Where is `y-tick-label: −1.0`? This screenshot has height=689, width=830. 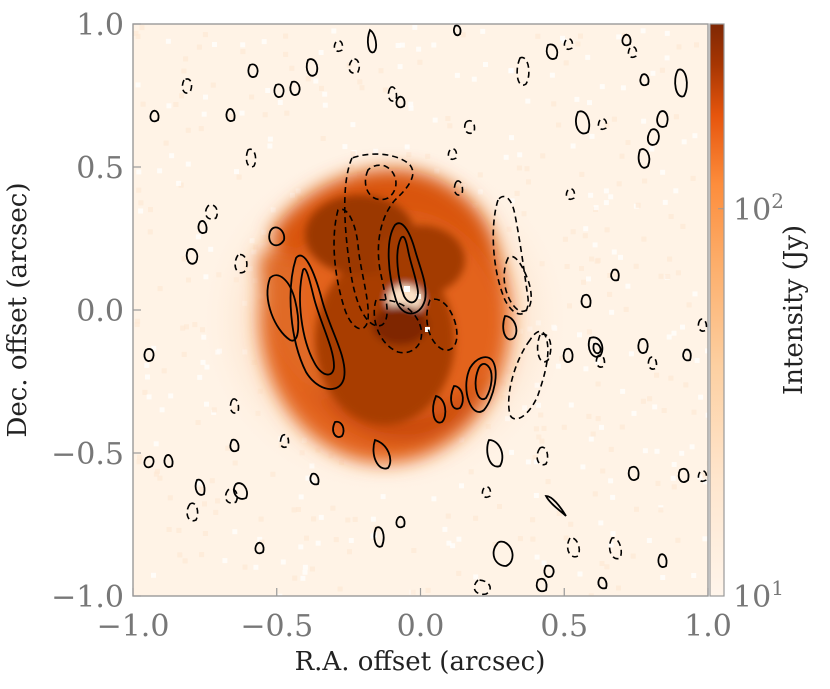 y-tick-label: −1.0 is located at coordinates (87, 597).